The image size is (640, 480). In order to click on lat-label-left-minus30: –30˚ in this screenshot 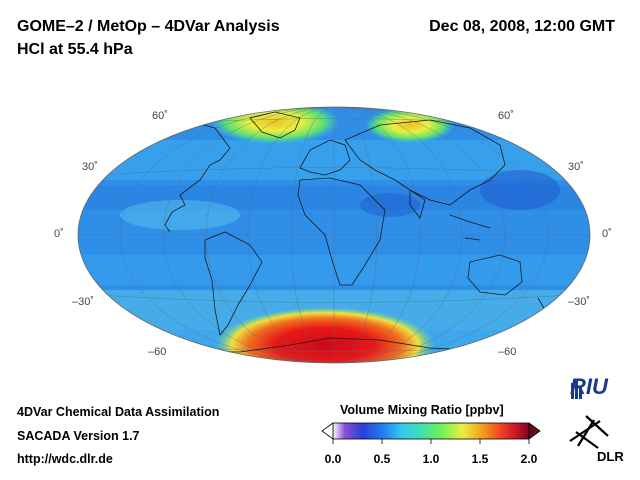, I will do `click(83, 302)`.